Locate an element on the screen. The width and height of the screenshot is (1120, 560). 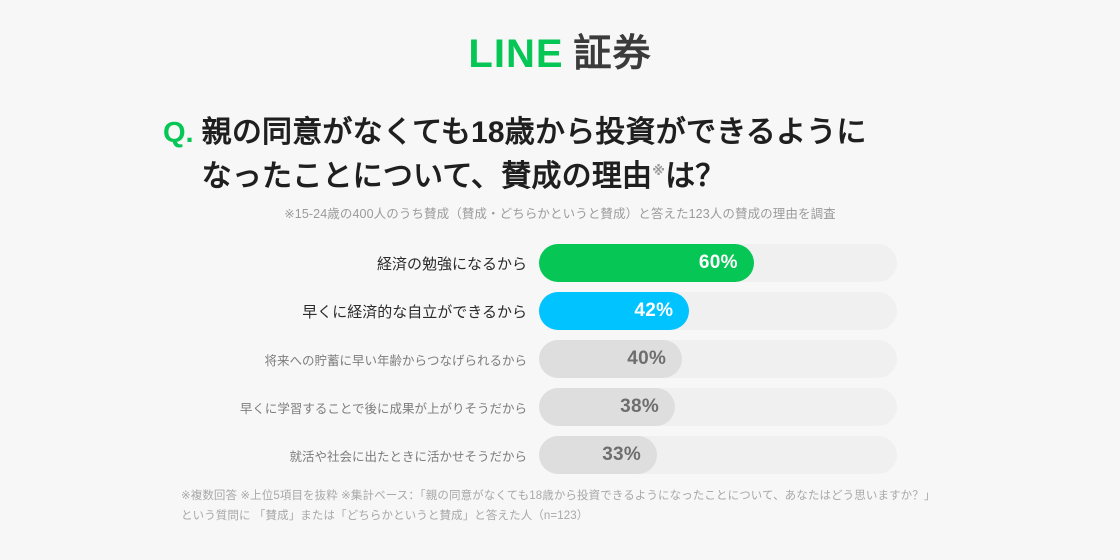
logo-line-text: LINE is located at coordinates (516, 54).